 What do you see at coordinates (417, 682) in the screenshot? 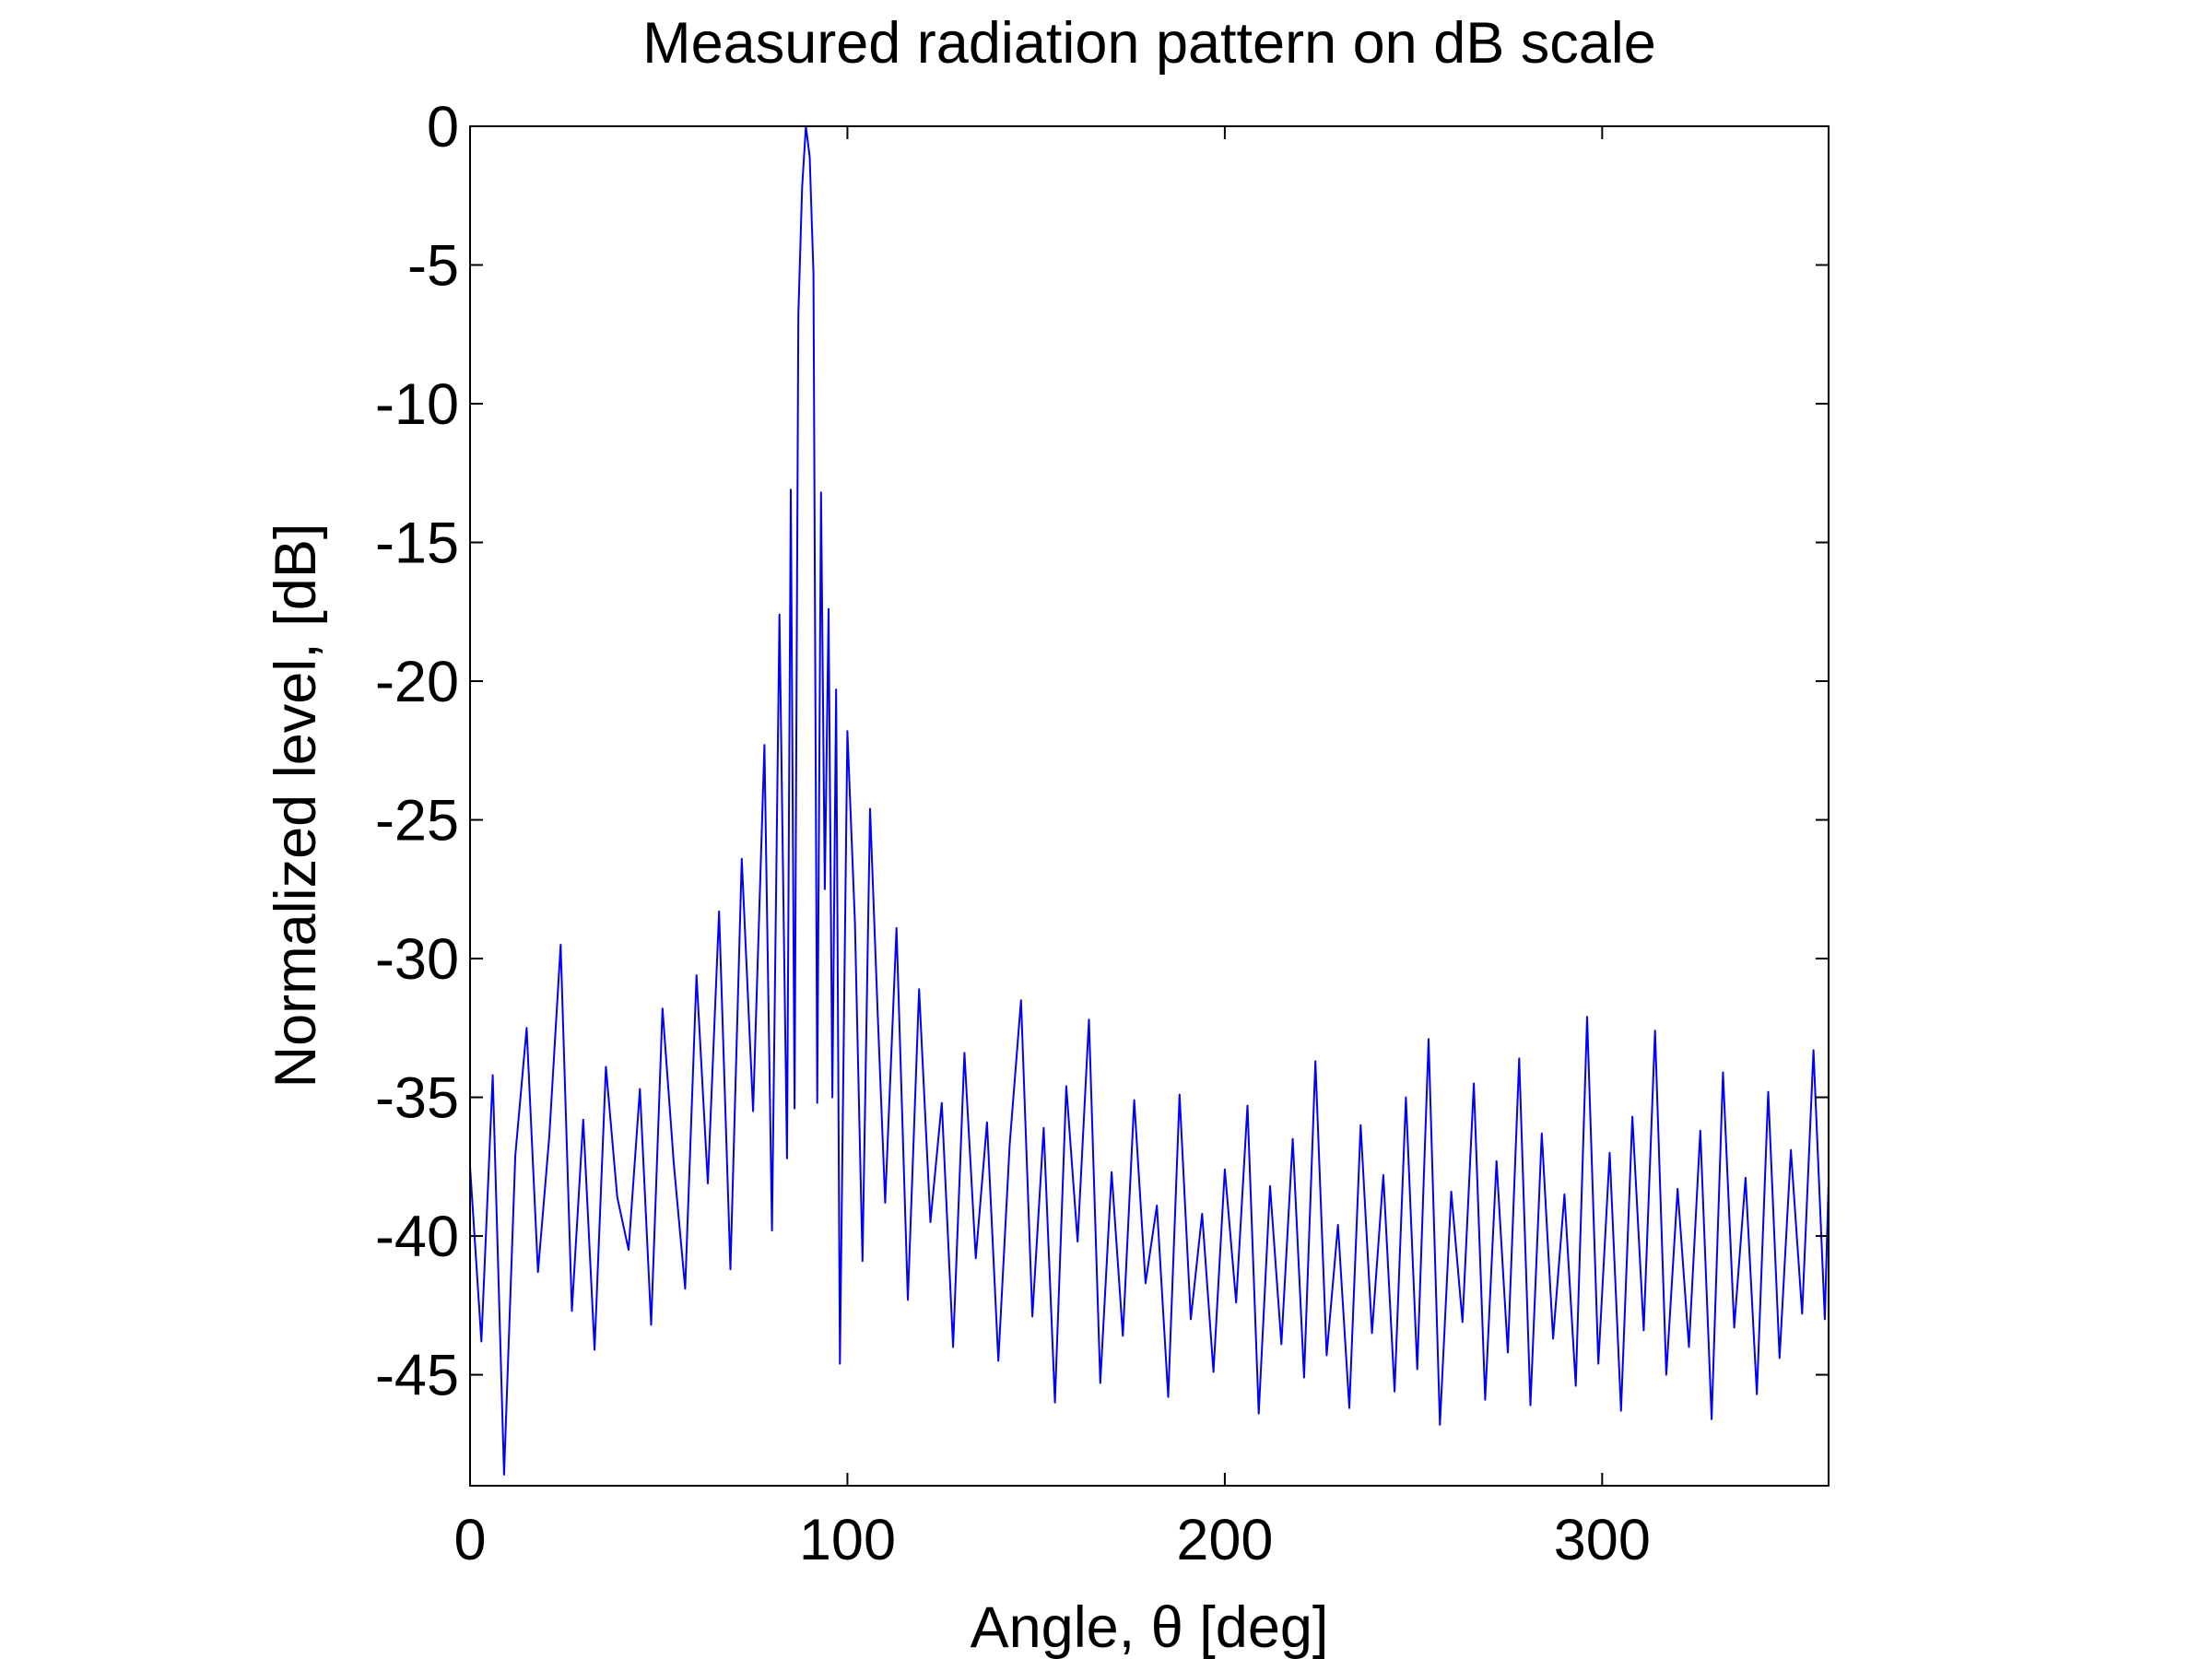
I see `y-tick-label: -20` at bounding box center [417, 682].